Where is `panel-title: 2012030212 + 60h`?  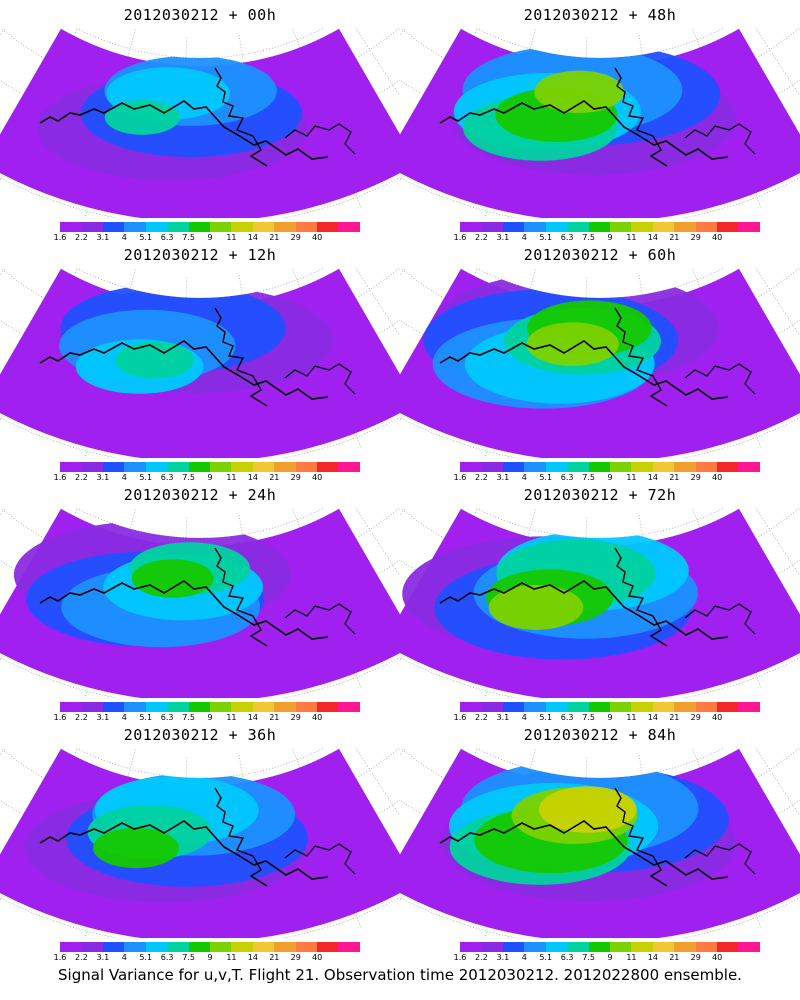
panel-title: 2012030212 + 60h is located at coordinates (600, 255).